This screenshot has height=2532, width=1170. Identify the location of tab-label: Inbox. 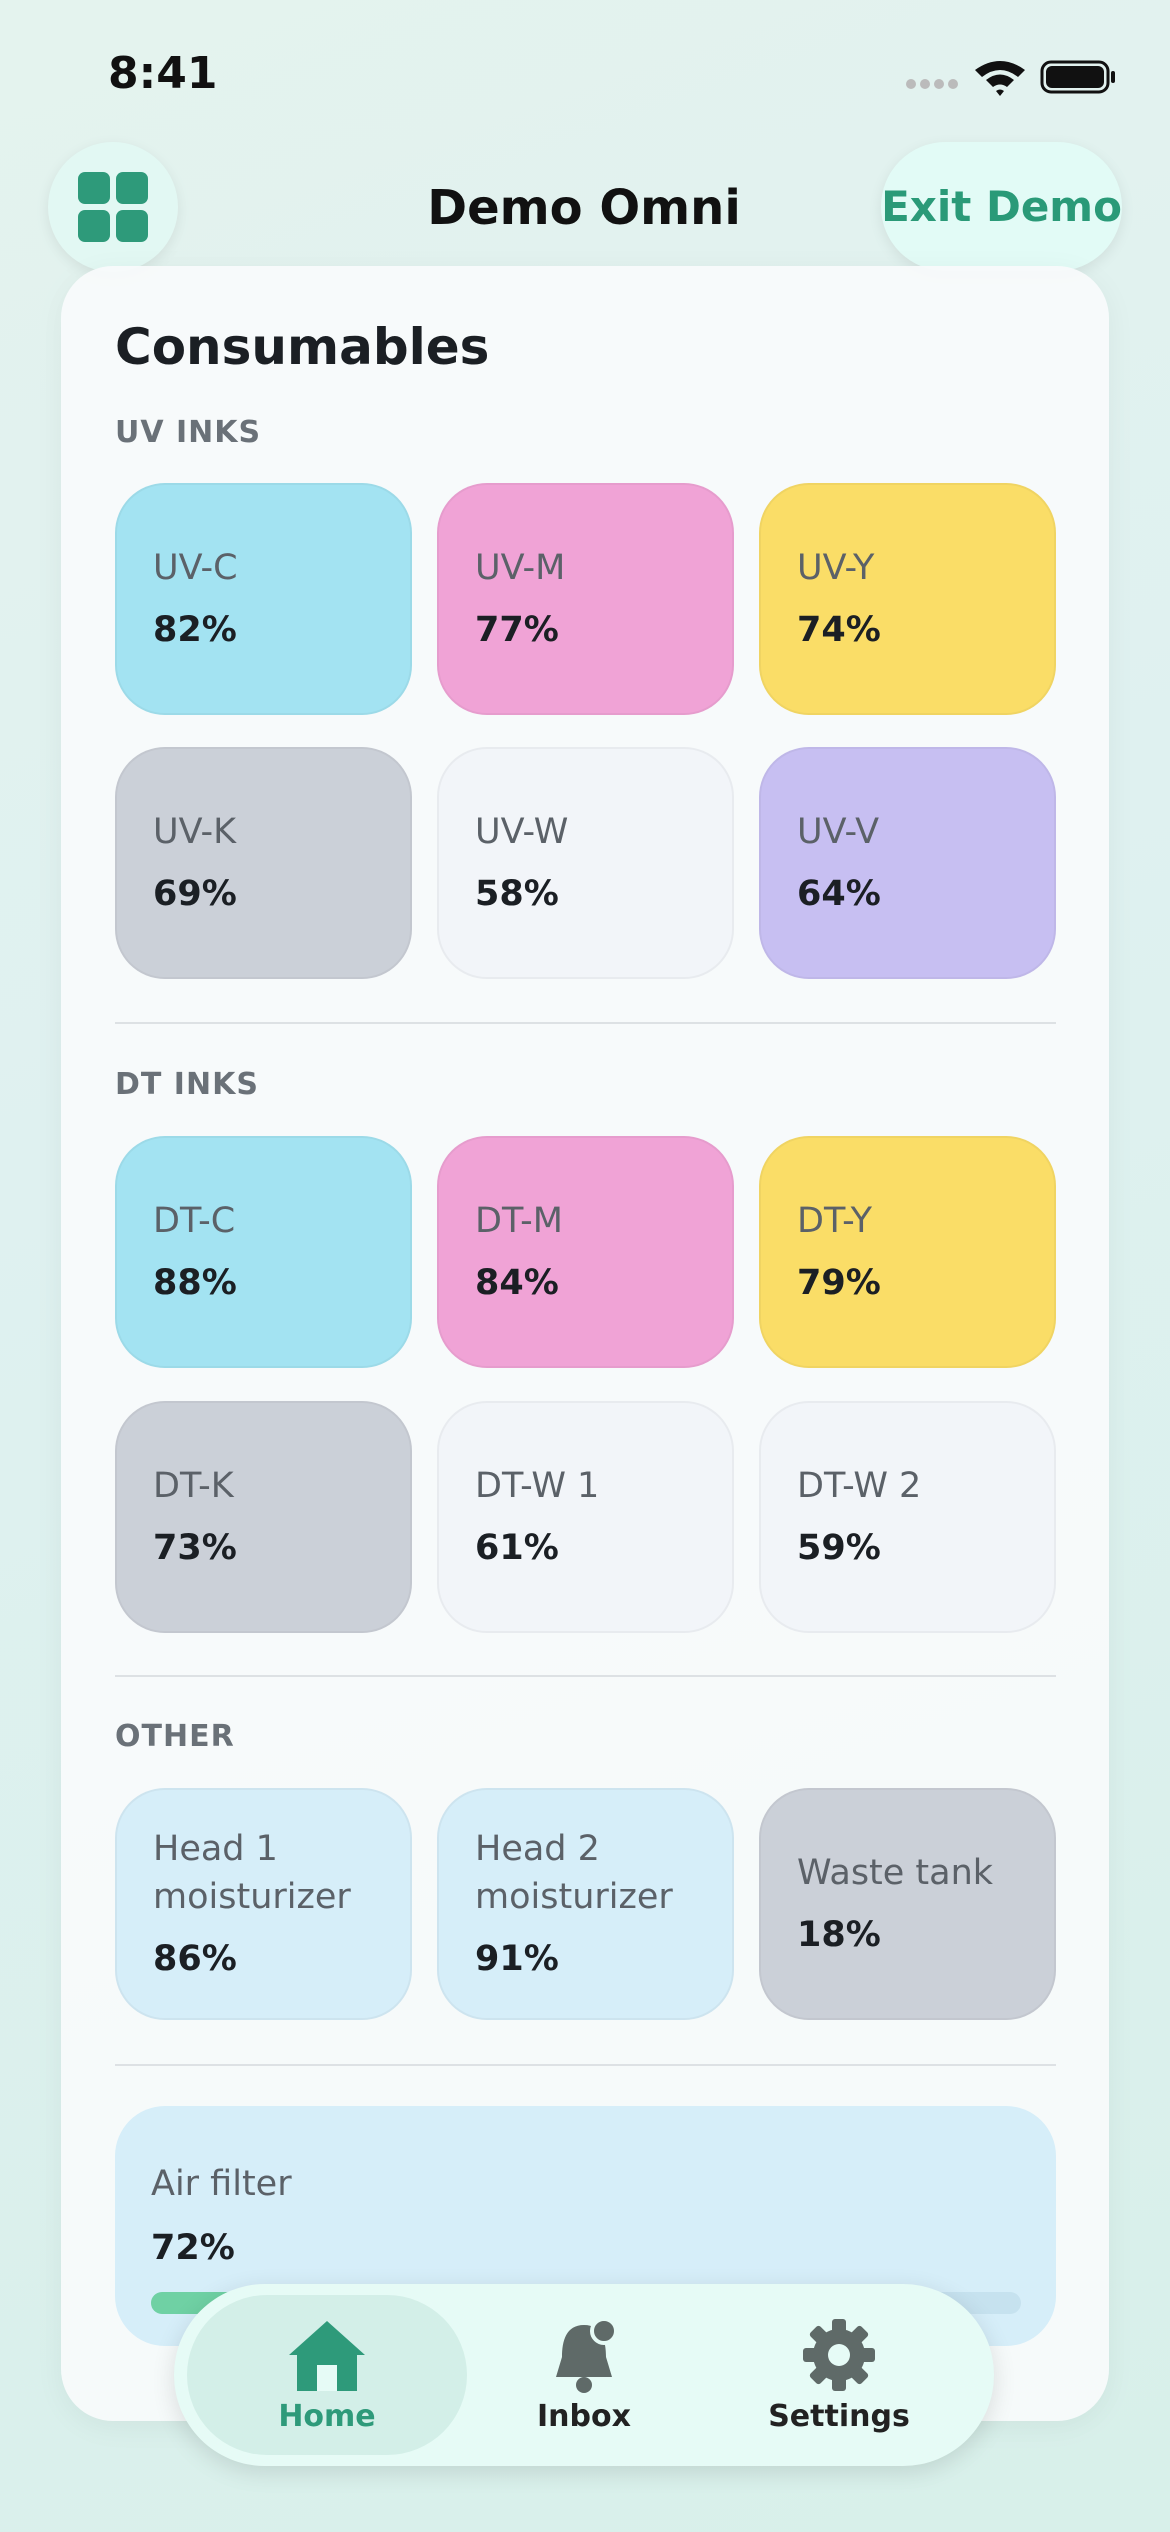
(584, 2416).